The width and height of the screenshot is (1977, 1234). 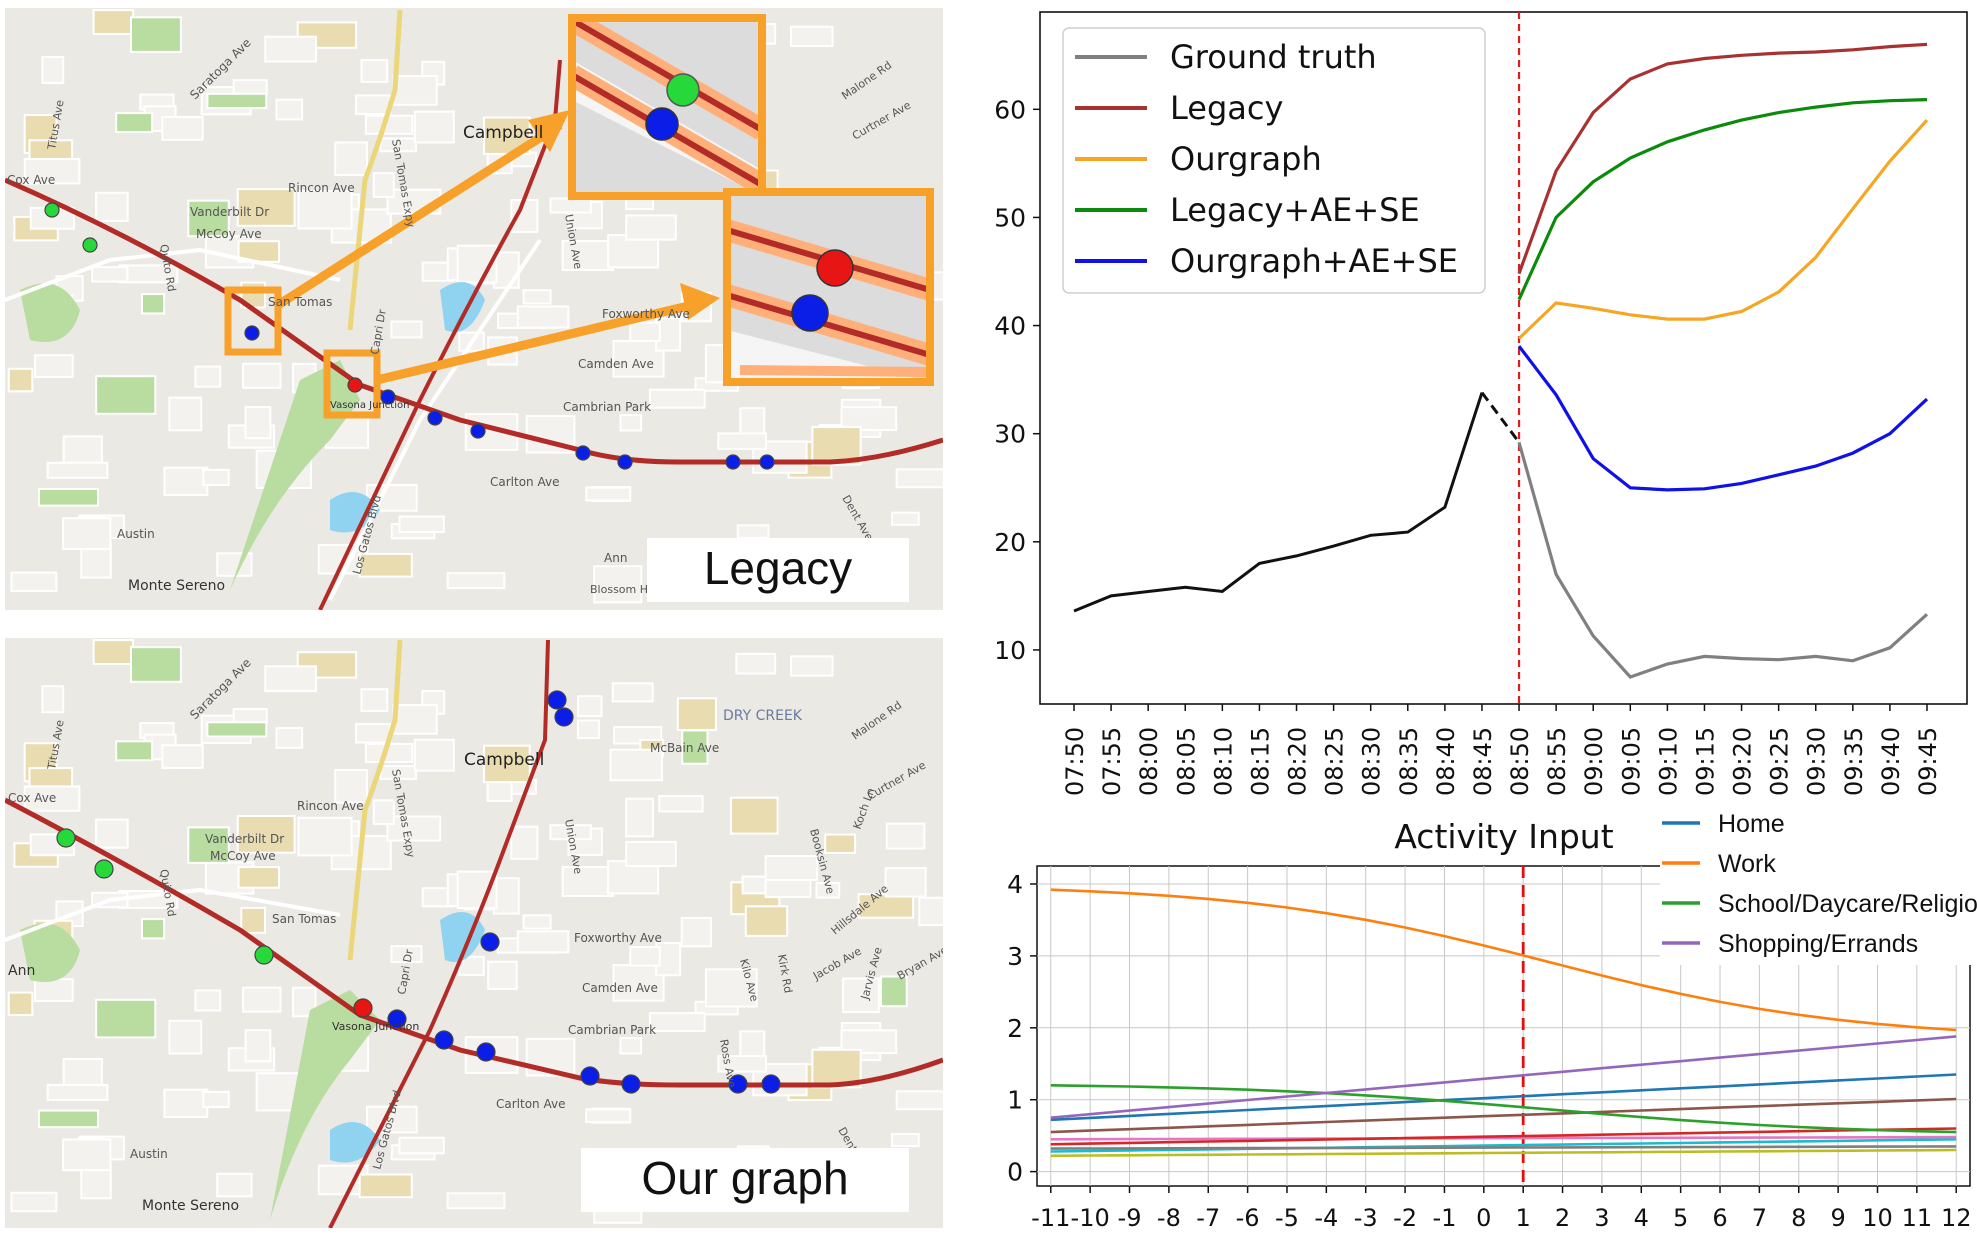 What do you see at coordinates (1405, 1218) in the screenshot?
I see `x-tick-label: -2` at bounding box center [1405, 1218].